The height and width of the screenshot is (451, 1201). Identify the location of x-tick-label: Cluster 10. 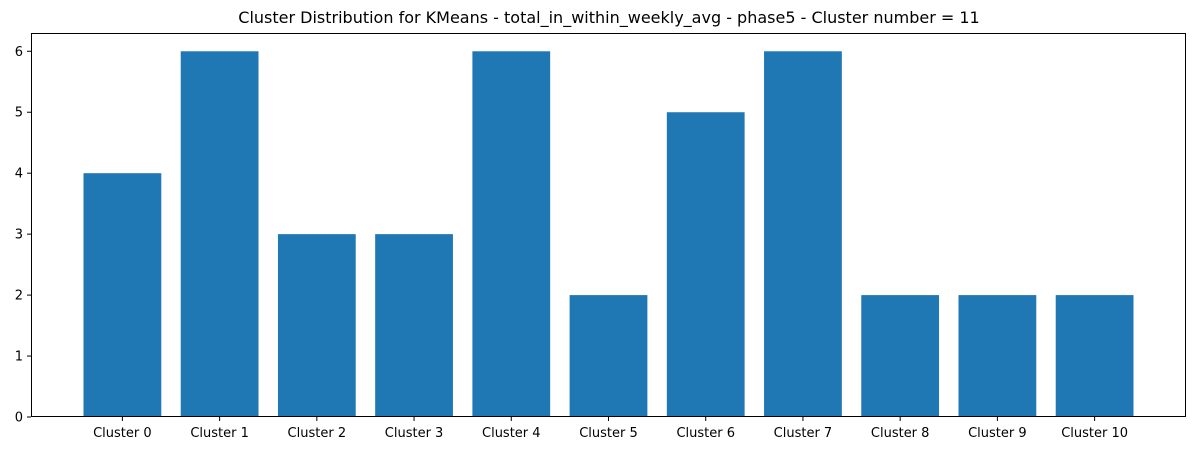
(1094, 433).